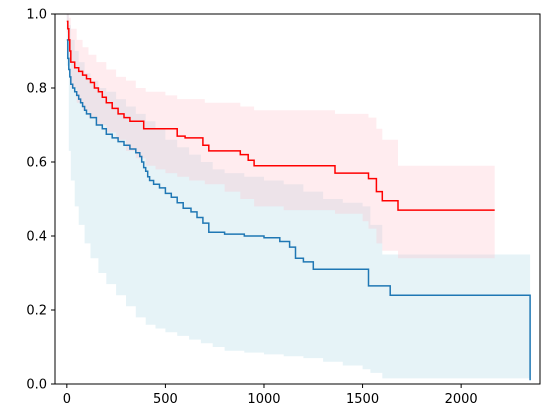 This screenshot has width=547, height=418. What do you see at coordinates (263, 399) in the screenshot?
I see `x-tick-label: 1000` at bounding box center [263, 399].